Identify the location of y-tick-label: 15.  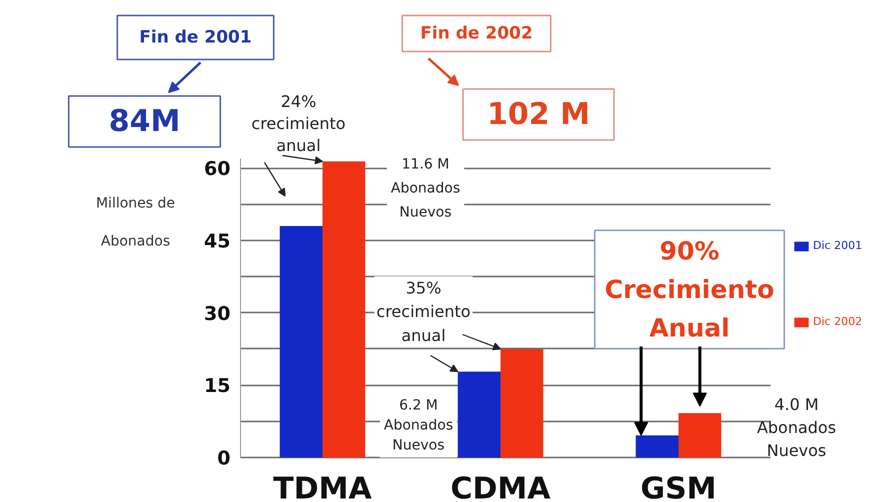
(217, 386).